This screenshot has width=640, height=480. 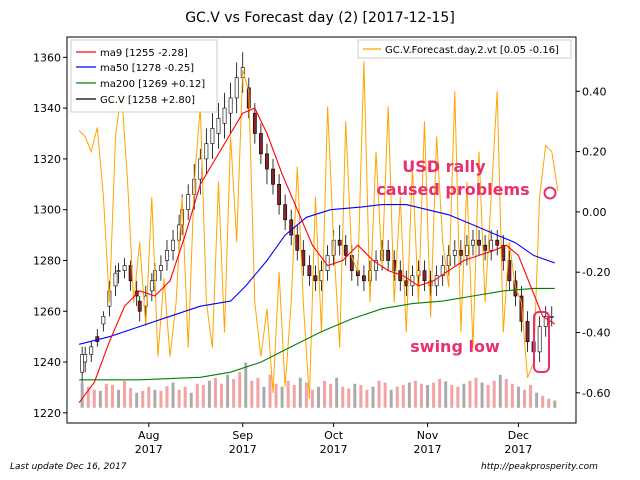 What do you see at coordinates (147, 100) in the screenshot?
I see `legend-label-gcv: GC.V [1258 +2.80]` at bounding box center [147, 100].